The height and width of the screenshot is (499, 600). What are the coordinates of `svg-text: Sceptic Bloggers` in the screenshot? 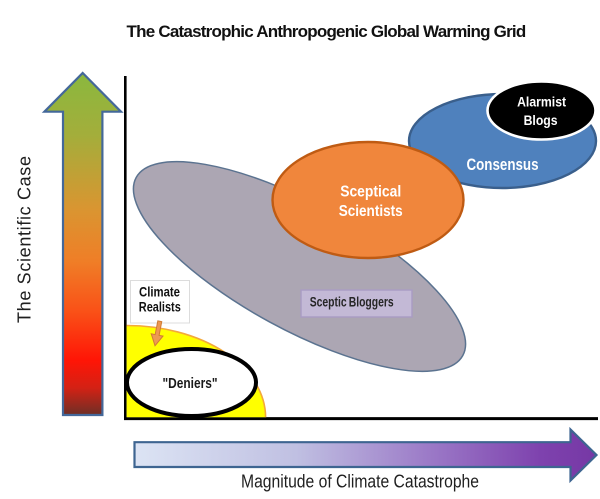 It's located at (352, 302).